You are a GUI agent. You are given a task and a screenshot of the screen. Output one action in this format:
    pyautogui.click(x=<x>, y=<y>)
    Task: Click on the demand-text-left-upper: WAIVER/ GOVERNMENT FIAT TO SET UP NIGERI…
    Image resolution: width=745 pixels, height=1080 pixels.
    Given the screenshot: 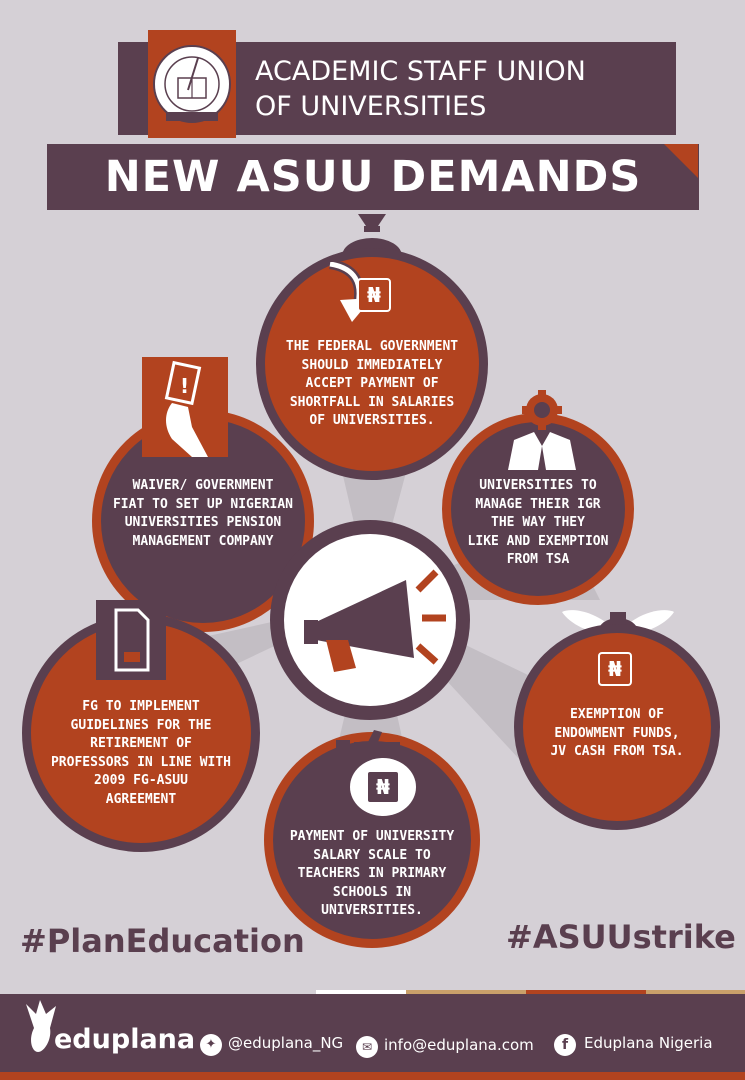 What is the action you would take?
    pyautogui.click(x=203, y=514)
    